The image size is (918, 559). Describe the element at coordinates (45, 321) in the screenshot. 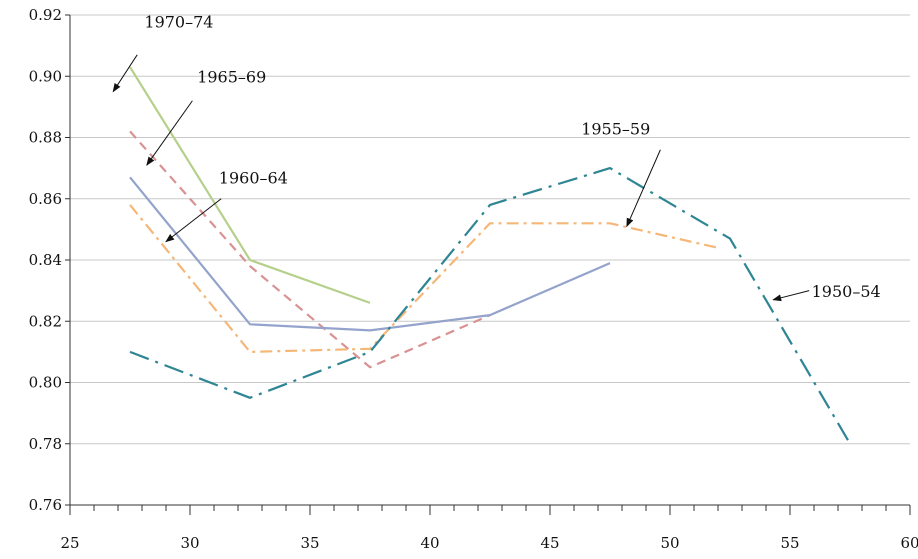

I see `y-tick-label: 0.82` at that location.